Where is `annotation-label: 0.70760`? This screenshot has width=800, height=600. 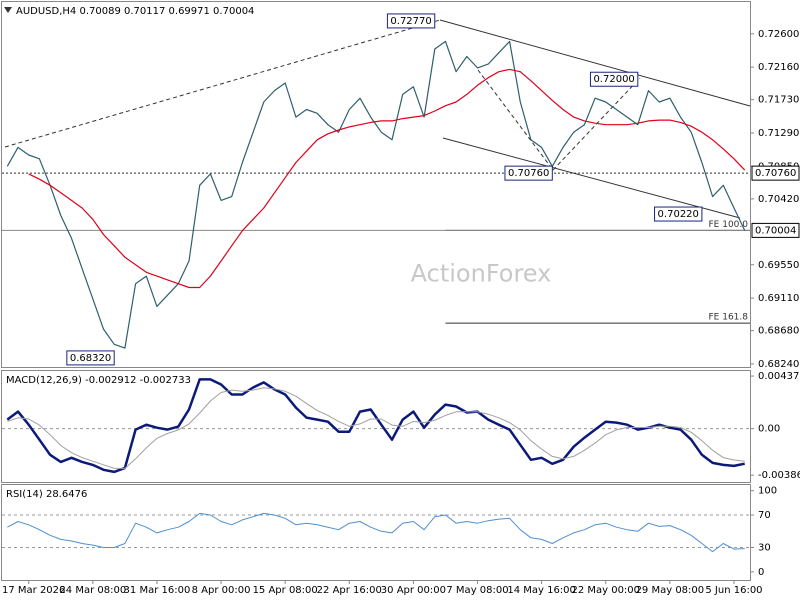
annotation-label: 0.70760 is located at coordinates (528, 173).